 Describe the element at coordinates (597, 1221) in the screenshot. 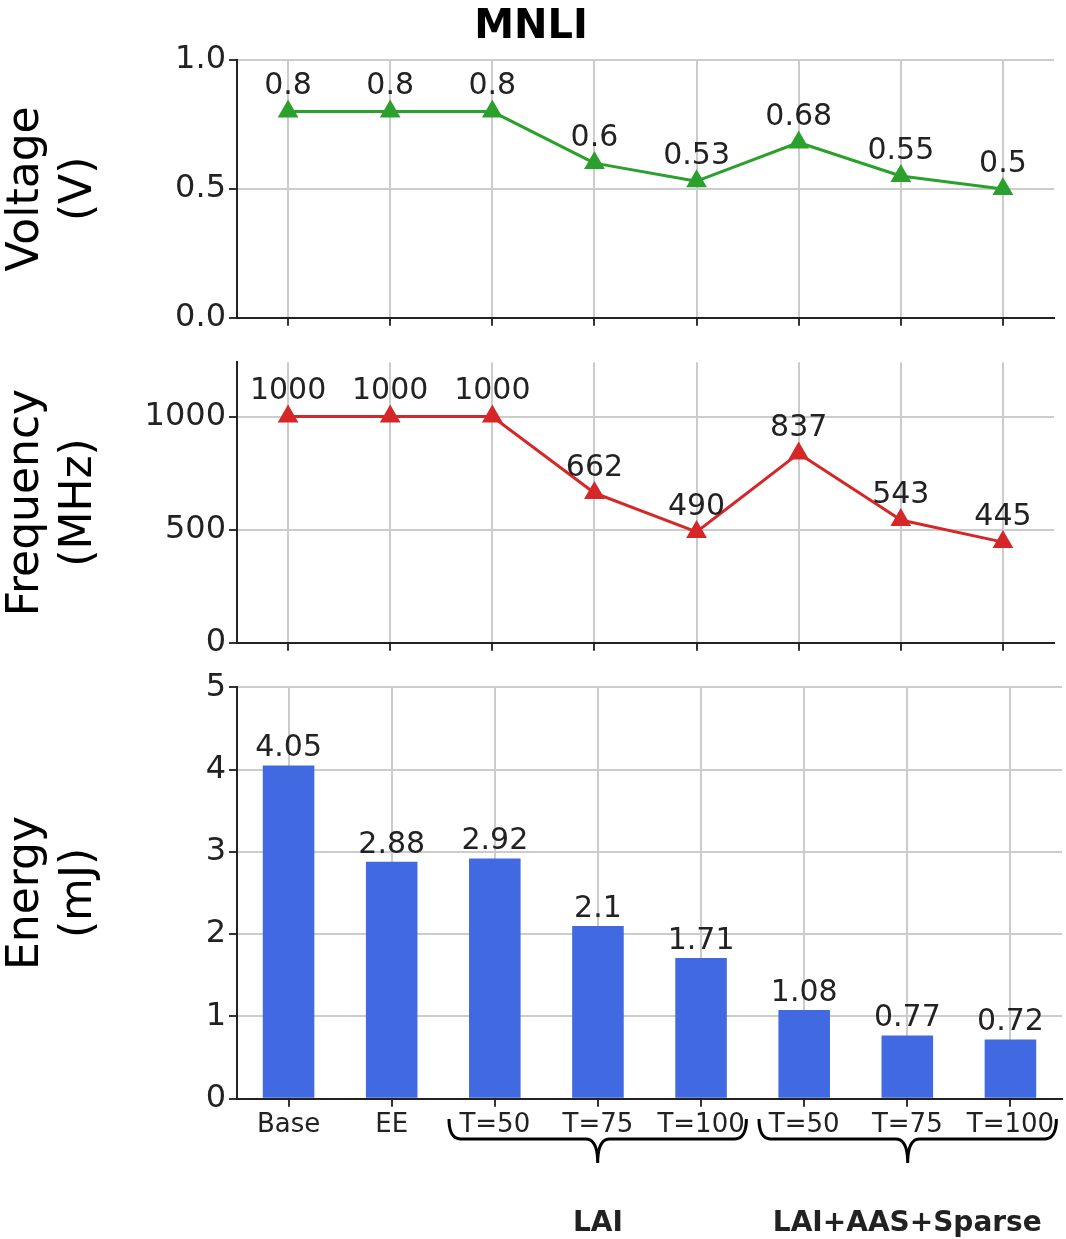

I see `text: LAI` at that location.